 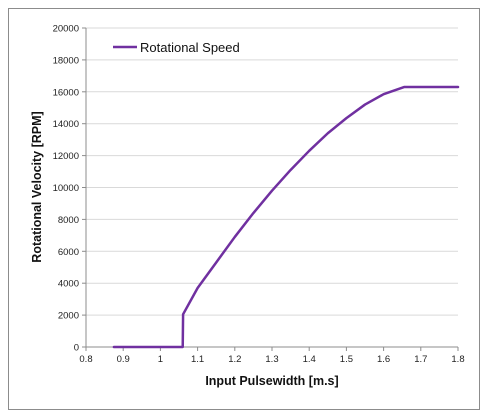 What do you see at coordinates (37, 186) in the screenshot?
I see `y-axis-title: Rotational Velocity [RPM]` at bounding box center [37, 186].